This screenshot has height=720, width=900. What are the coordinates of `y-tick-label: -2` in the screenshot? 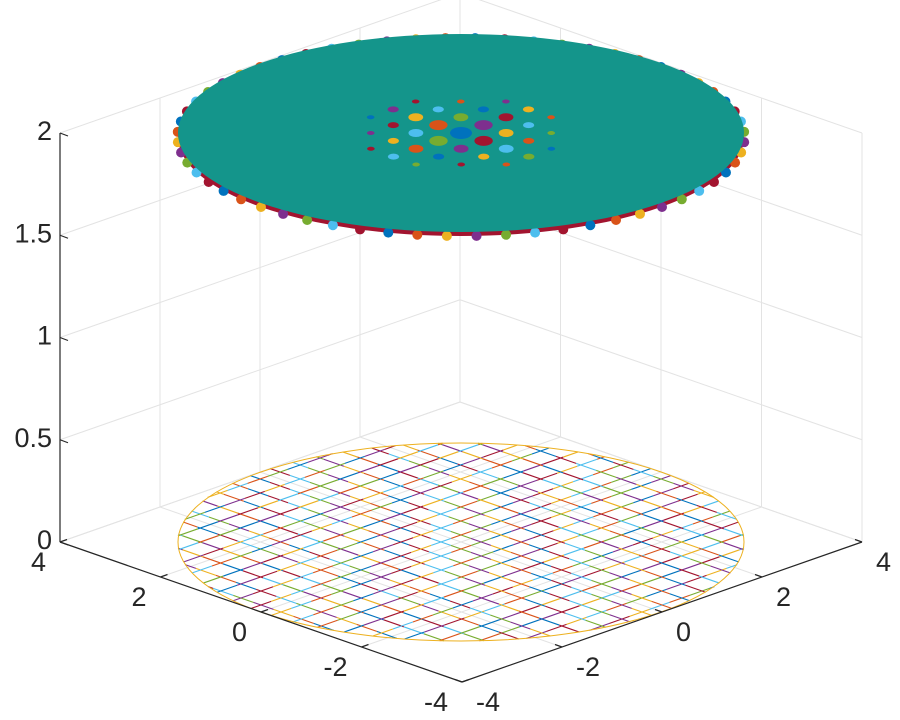 It's located at (335, 667).